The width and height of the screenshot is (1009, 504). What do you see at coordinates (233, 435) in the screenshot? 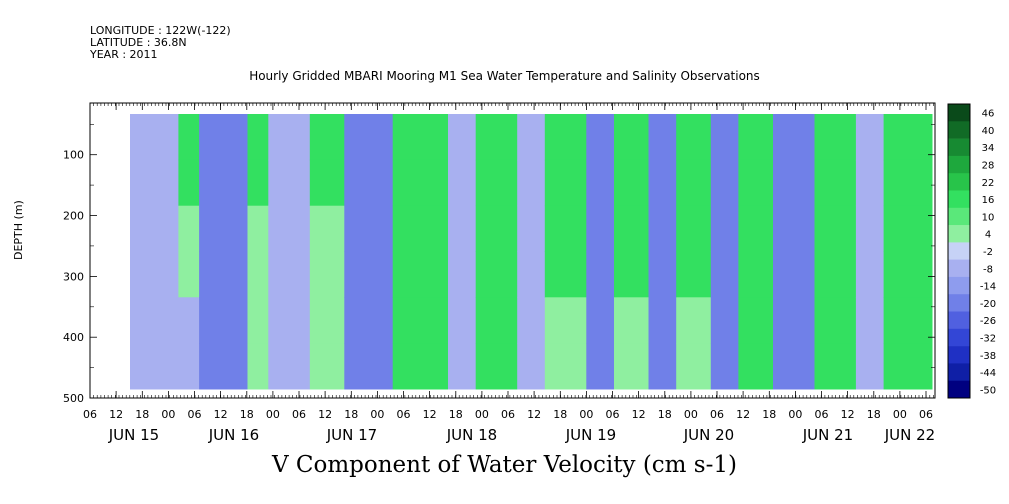
I see `x-day-label: JUN 16` at bounding box center [233, 435].